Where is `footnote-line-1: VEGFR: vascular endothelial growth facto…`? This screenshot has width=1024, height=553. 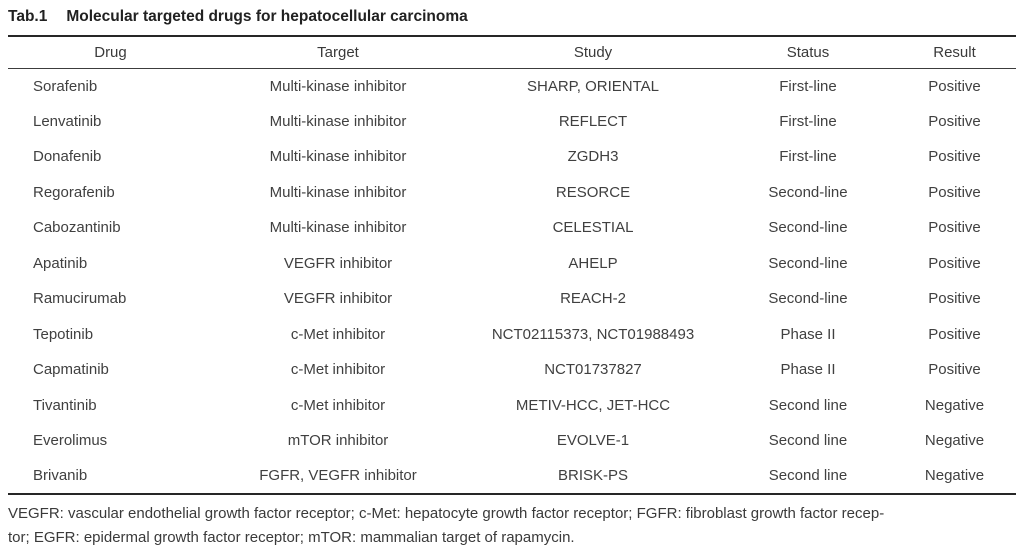 footnote-line-1: VEGFR: vascular endothelial growth facto… is located at coordinates (446, 513).